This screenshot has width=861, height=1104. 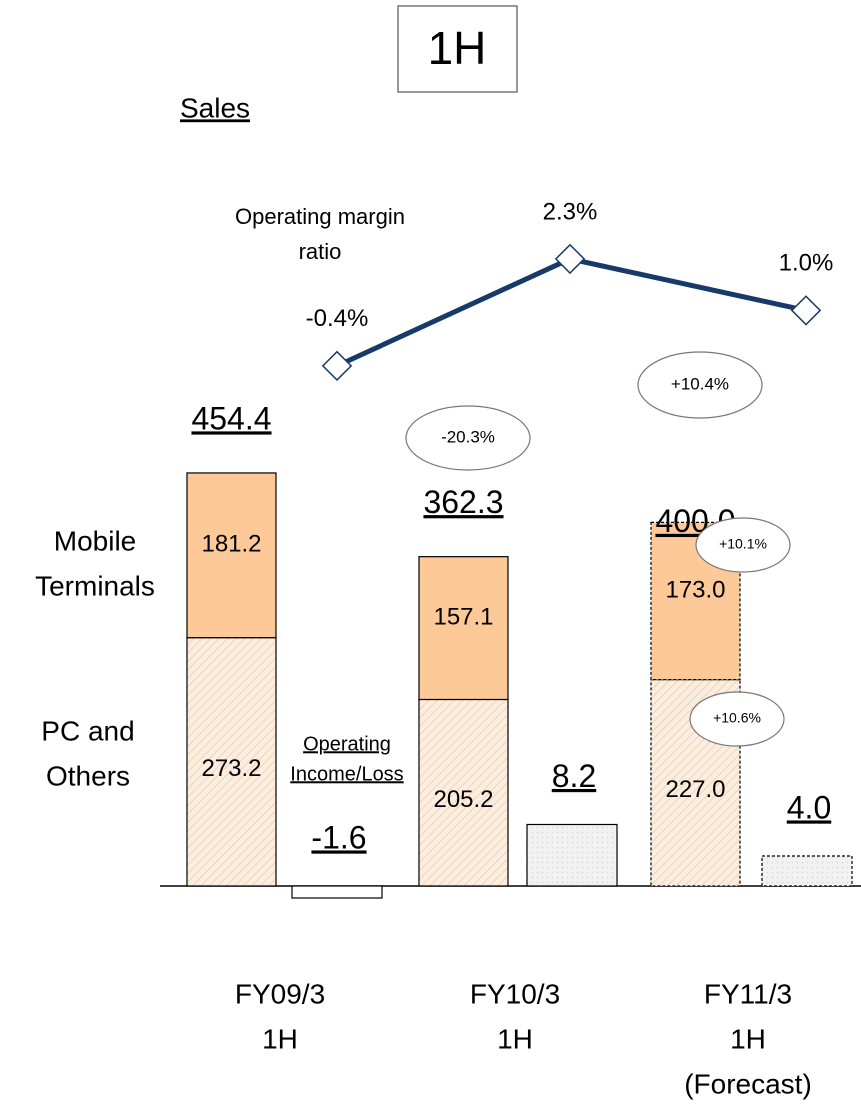 What do you see at coordinates (809, 807) in the screenshot?
I see `operating-income-label: 4.0` at bounding box center [809, 807].